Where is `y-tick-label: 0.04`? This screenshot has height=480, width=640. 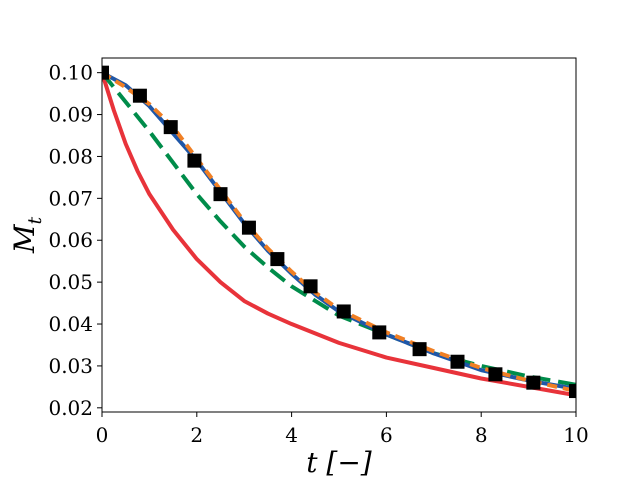
y-tick-label: 0.04 is located at coordinates (70, 324).